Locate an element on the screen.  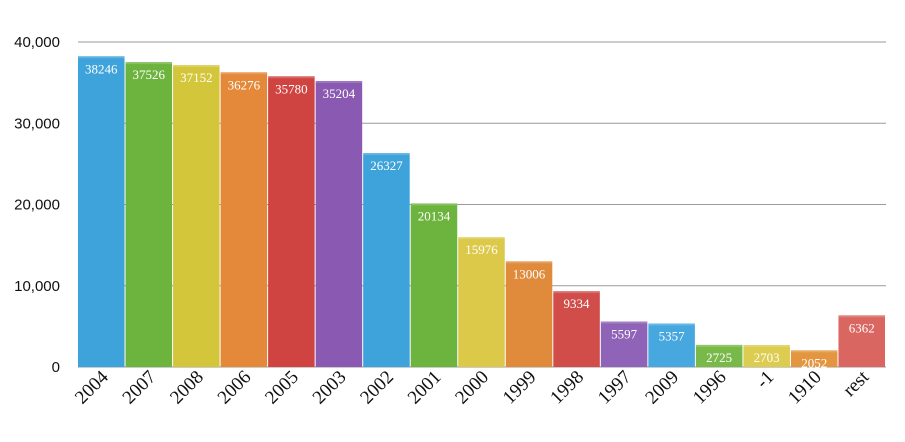
y-tick-label-1: 10,000 is located at coordinates (37, 286).